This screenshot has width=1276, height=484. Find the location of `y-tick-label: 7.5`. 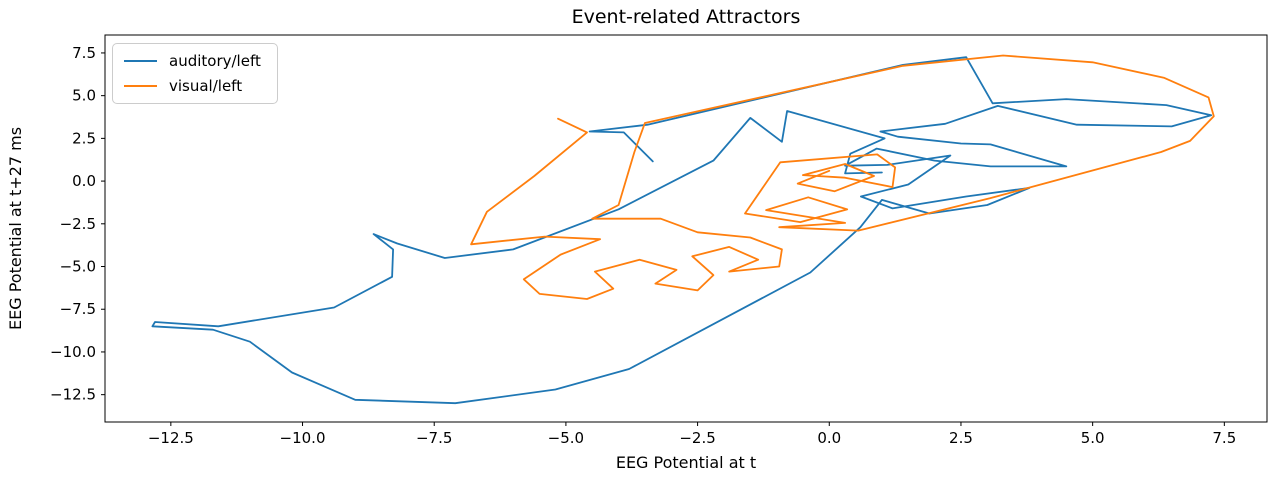

y-tick-label: 7.5 is located at coordinates (84, 53).